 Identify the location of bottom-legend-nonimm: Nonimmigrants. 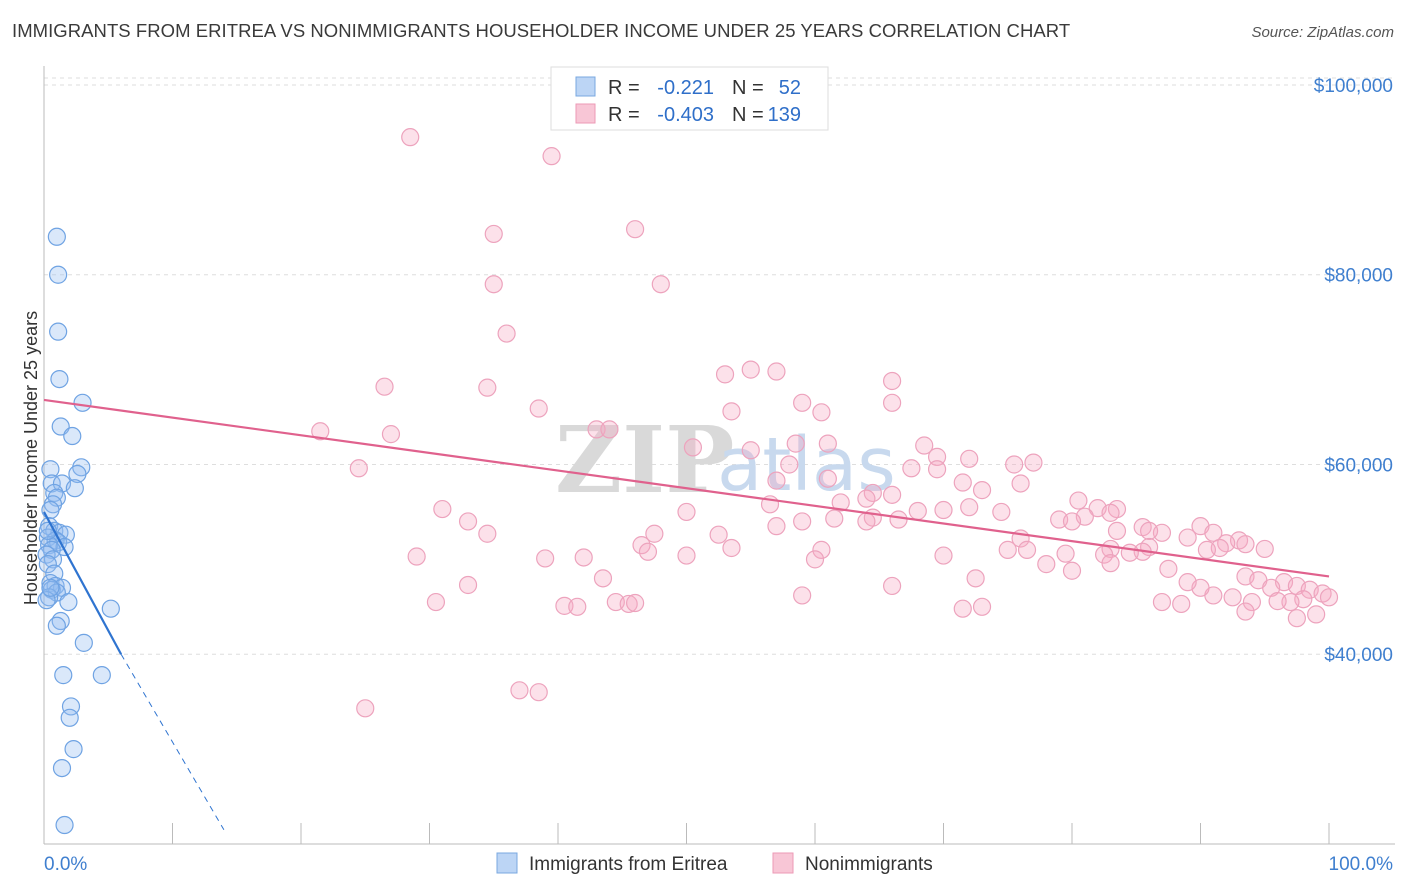
(869, 864).